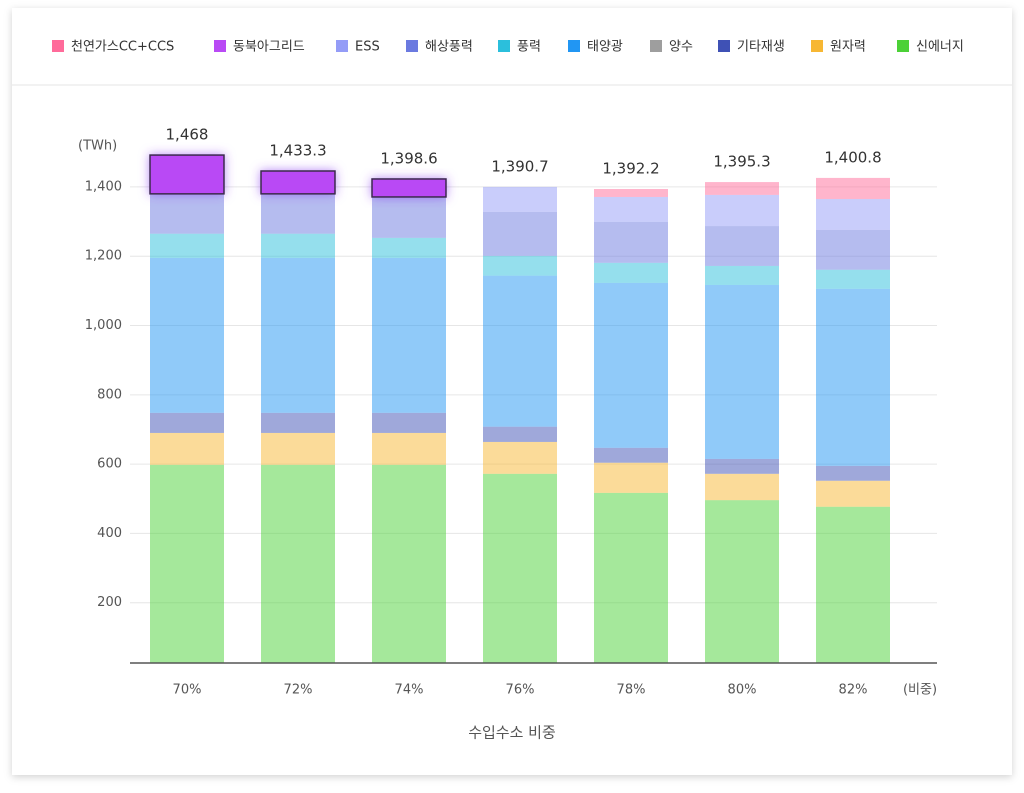  I want to click on y-unit: (TWh), so click(97, 146).